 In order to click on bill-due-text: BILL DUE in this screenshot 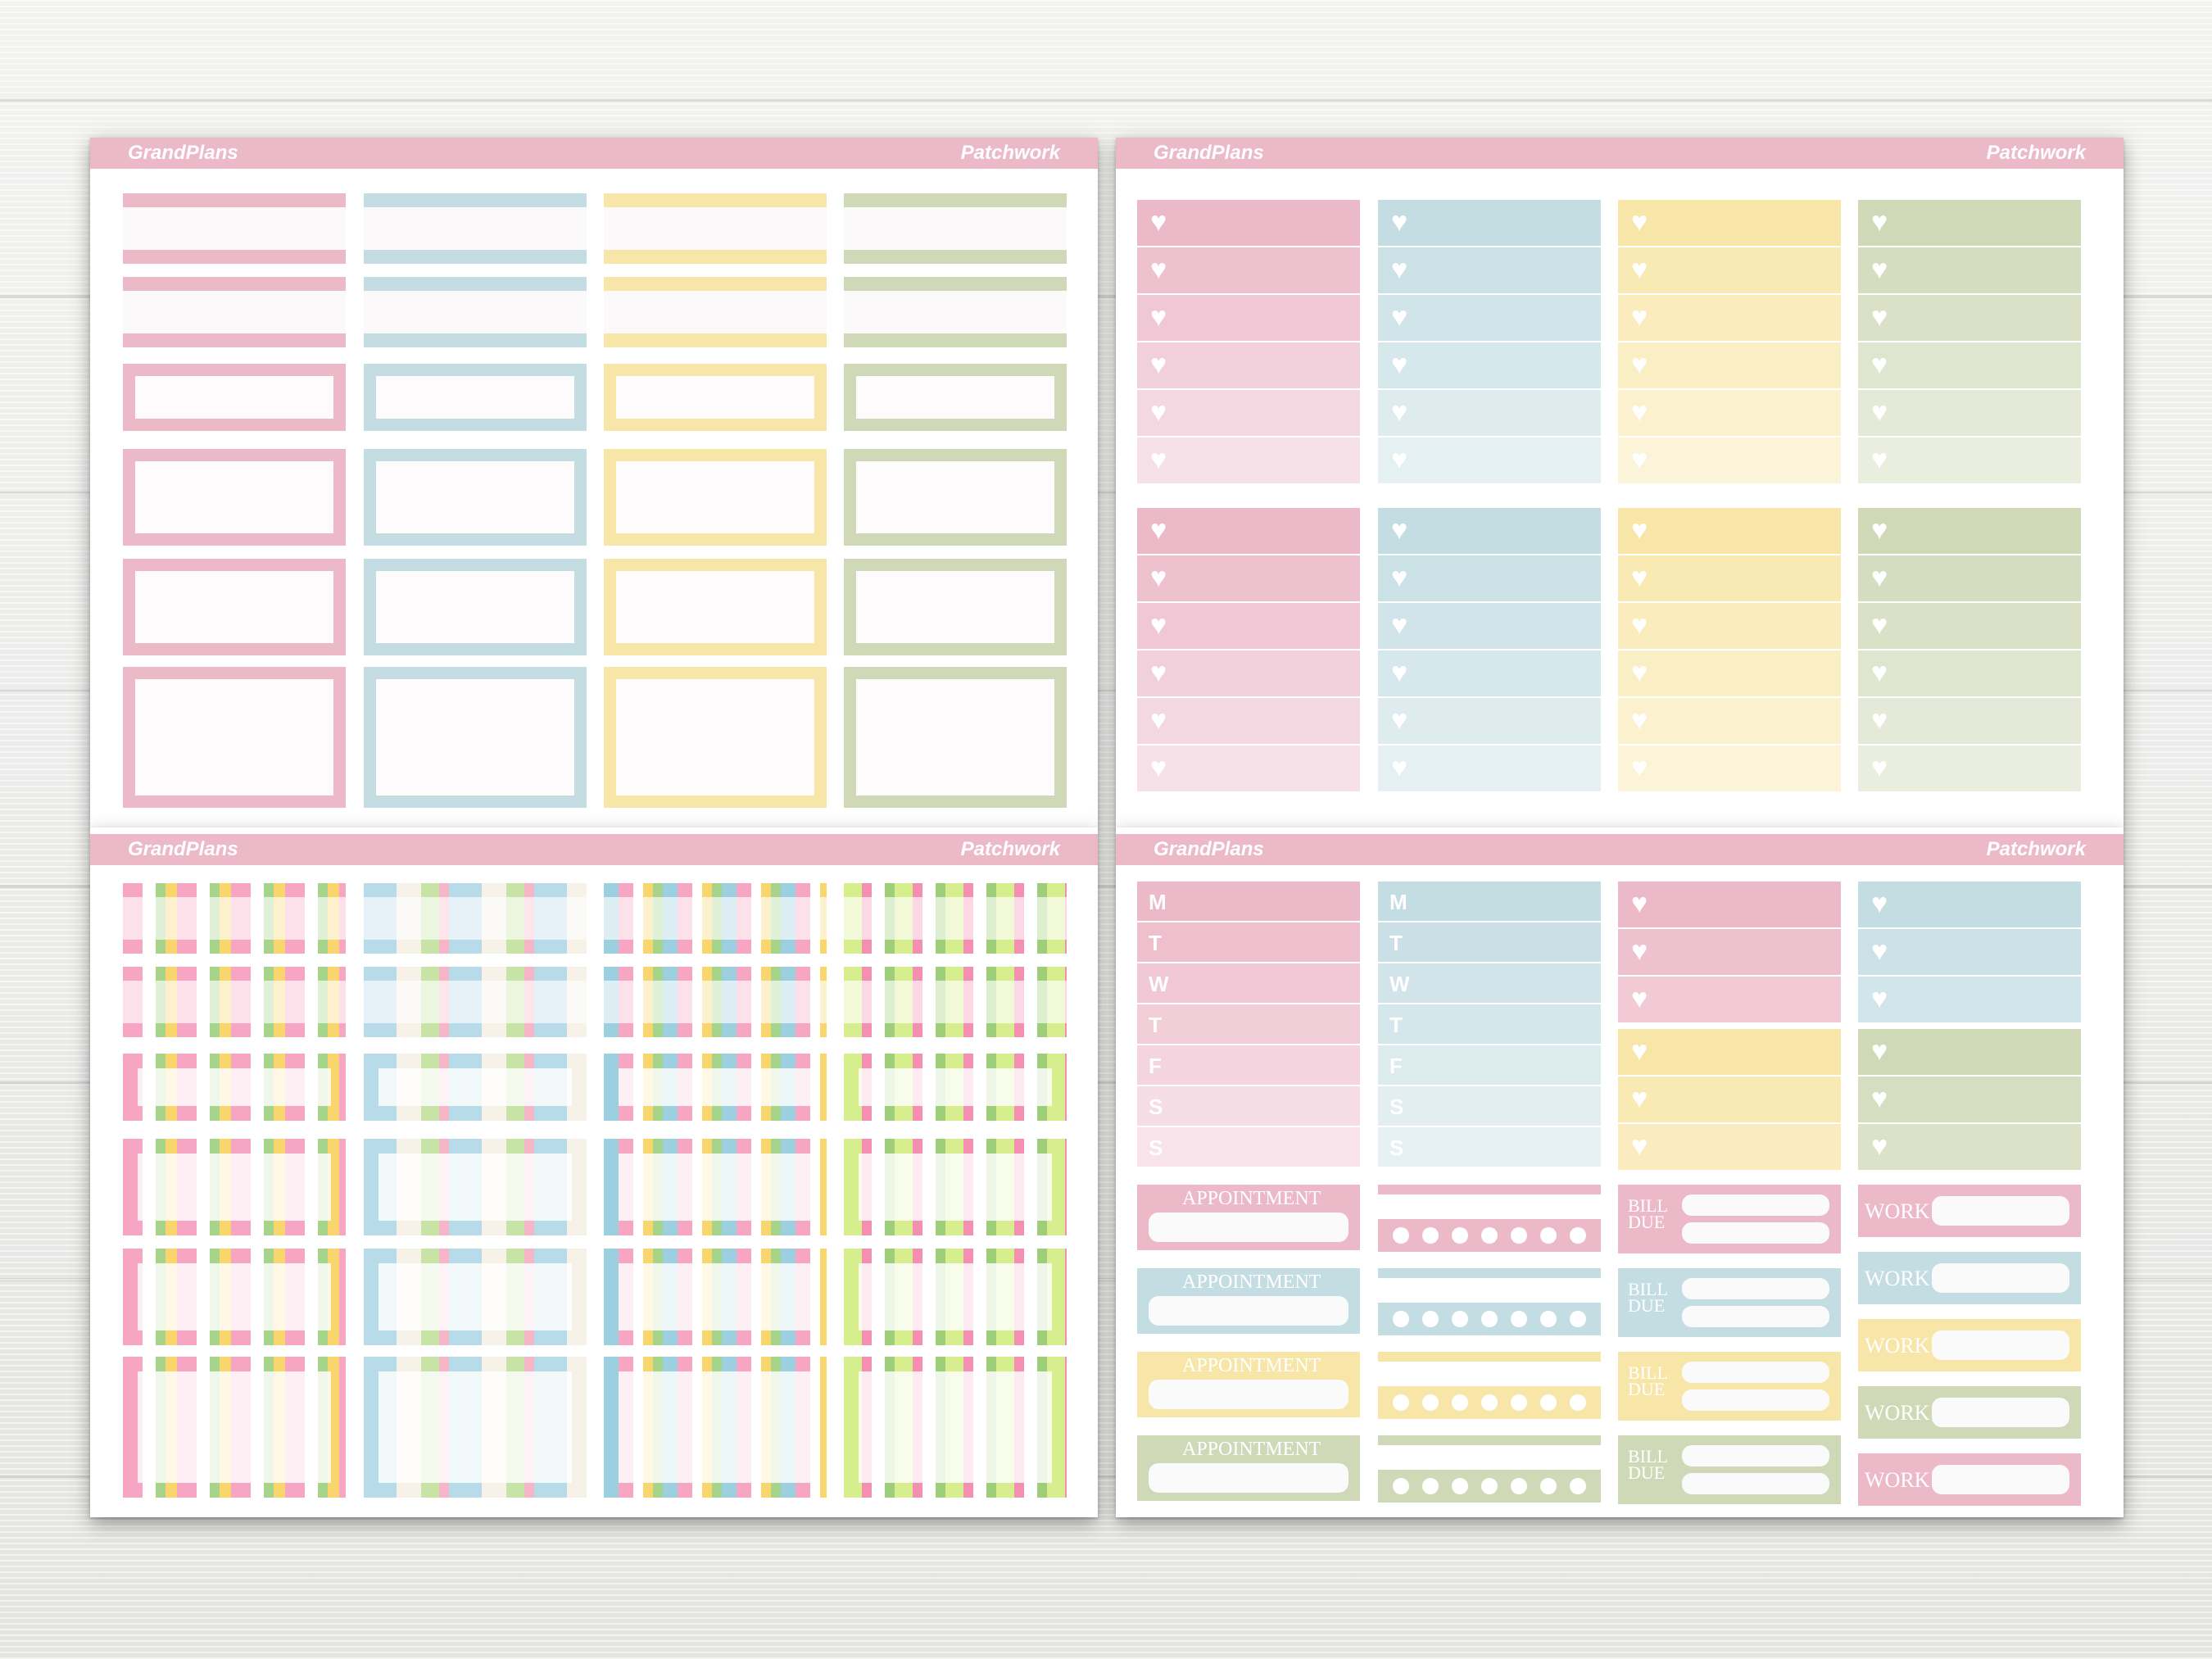, I will do `click(1648, 1380)`.